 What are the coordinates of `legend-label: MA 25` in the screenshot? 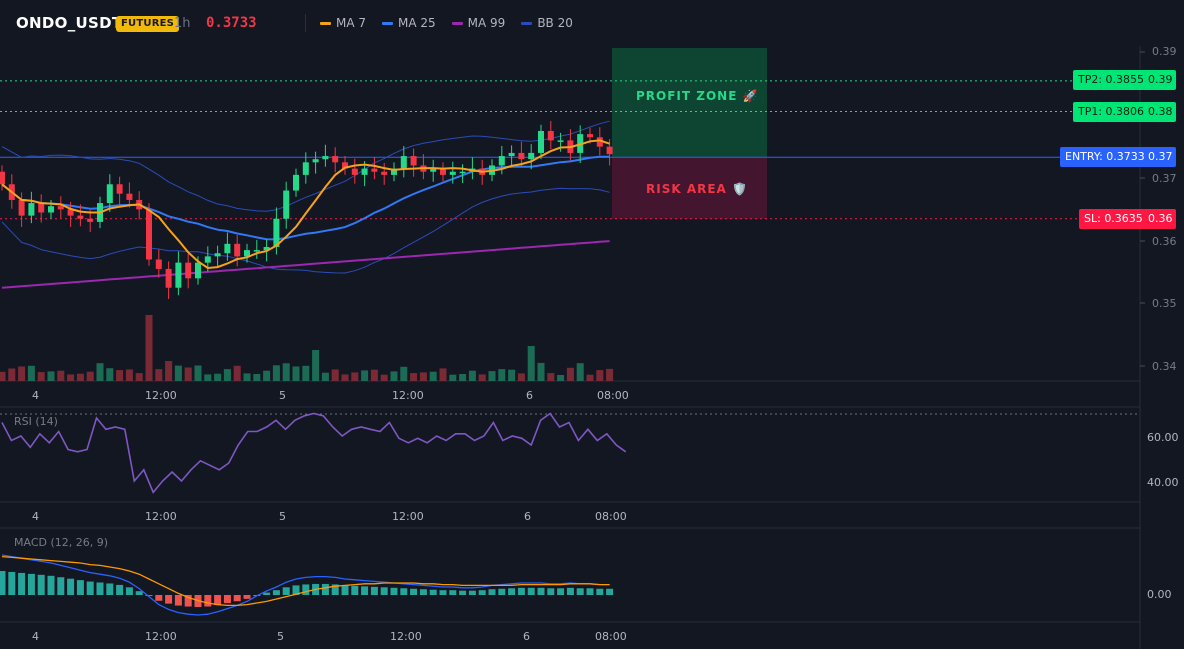 It's located at (417, 23).